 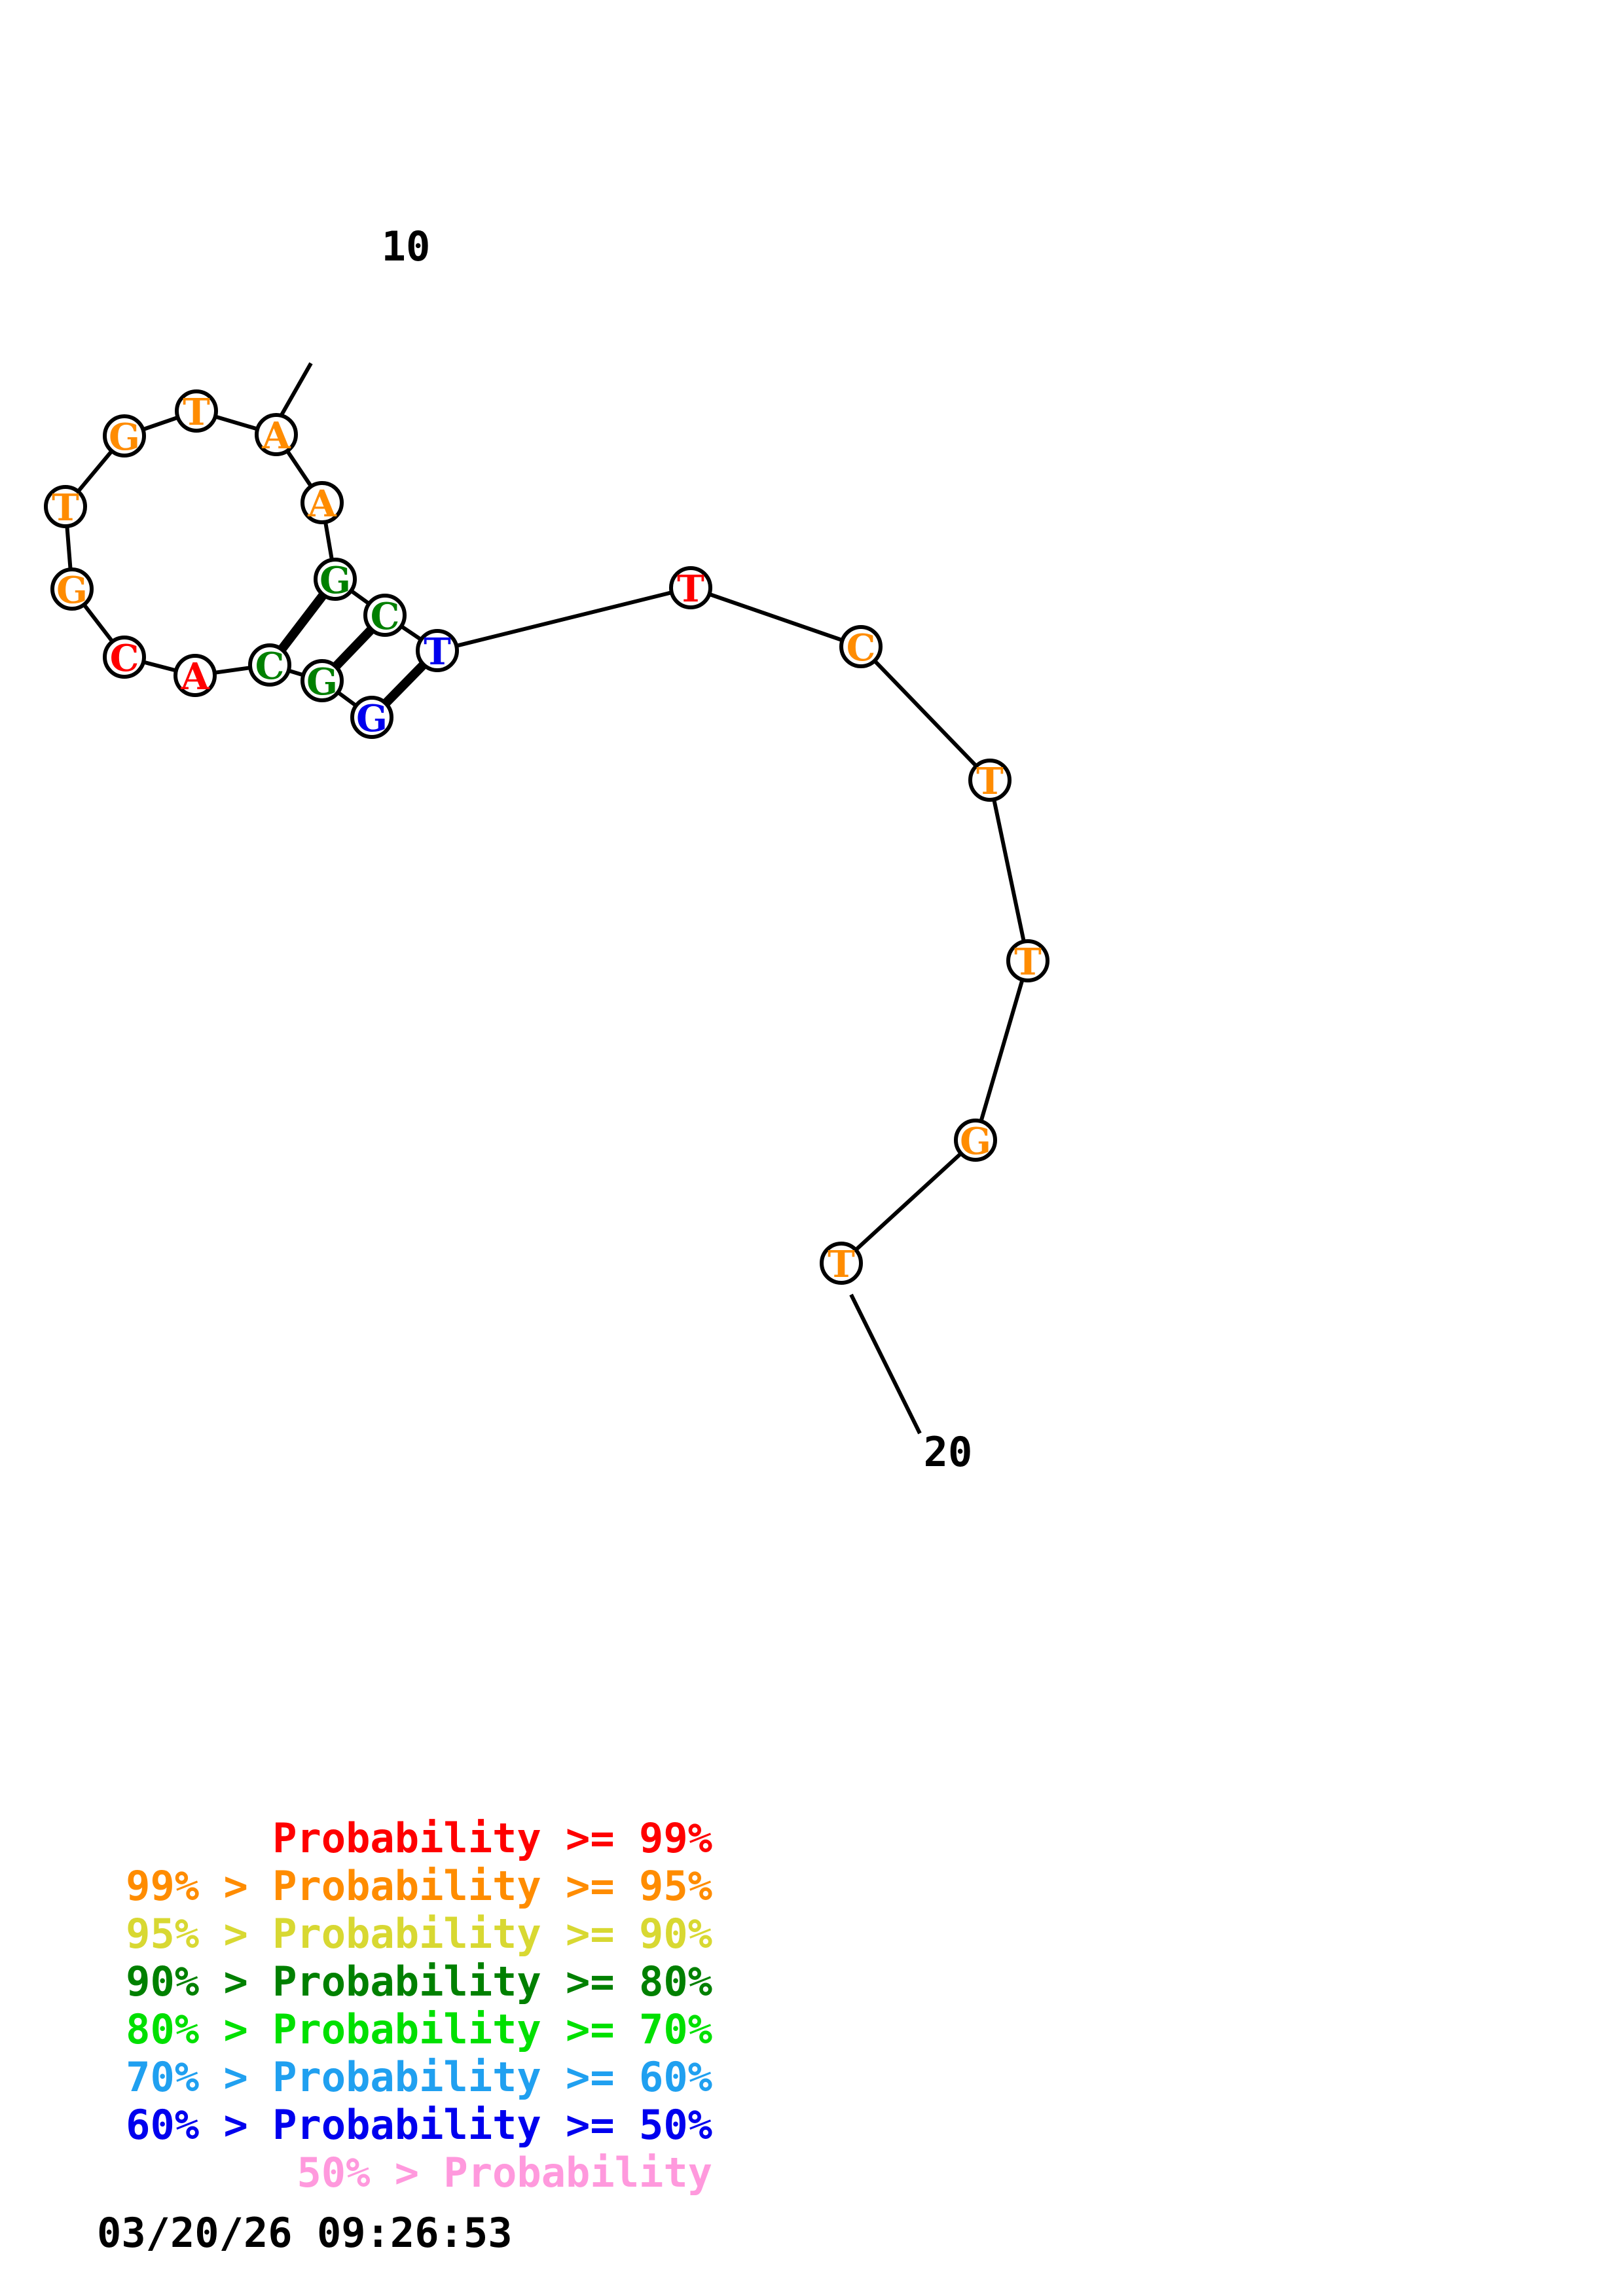 I want to click on legend-row: 99% > Probability >= 95%, so click(x=419, y=1886).